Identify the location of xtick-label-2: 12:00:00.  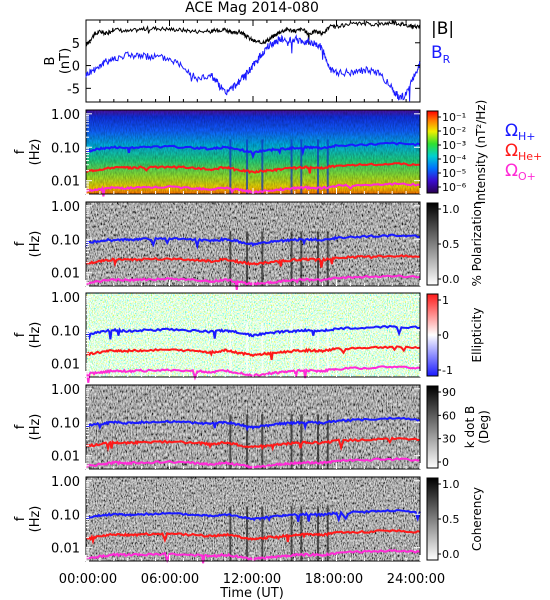
(252, 579).